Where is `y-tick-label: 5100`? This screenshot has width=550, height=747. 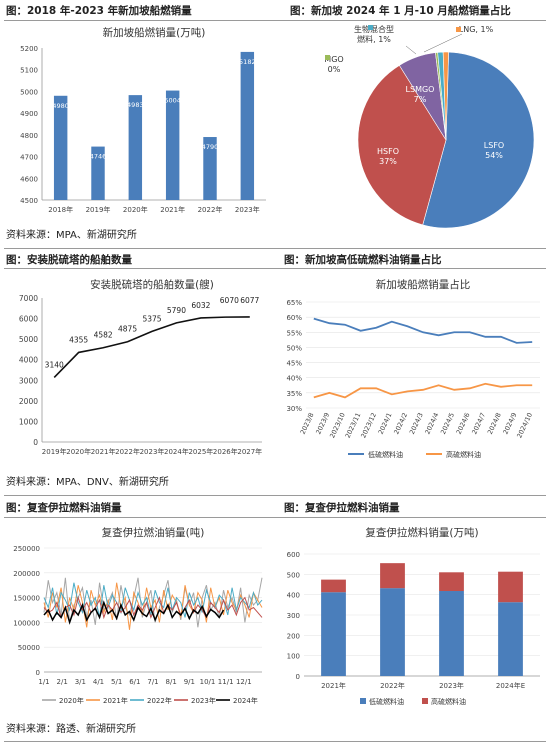 y-tick-label: 5100 is located at coordinates (29, 71).